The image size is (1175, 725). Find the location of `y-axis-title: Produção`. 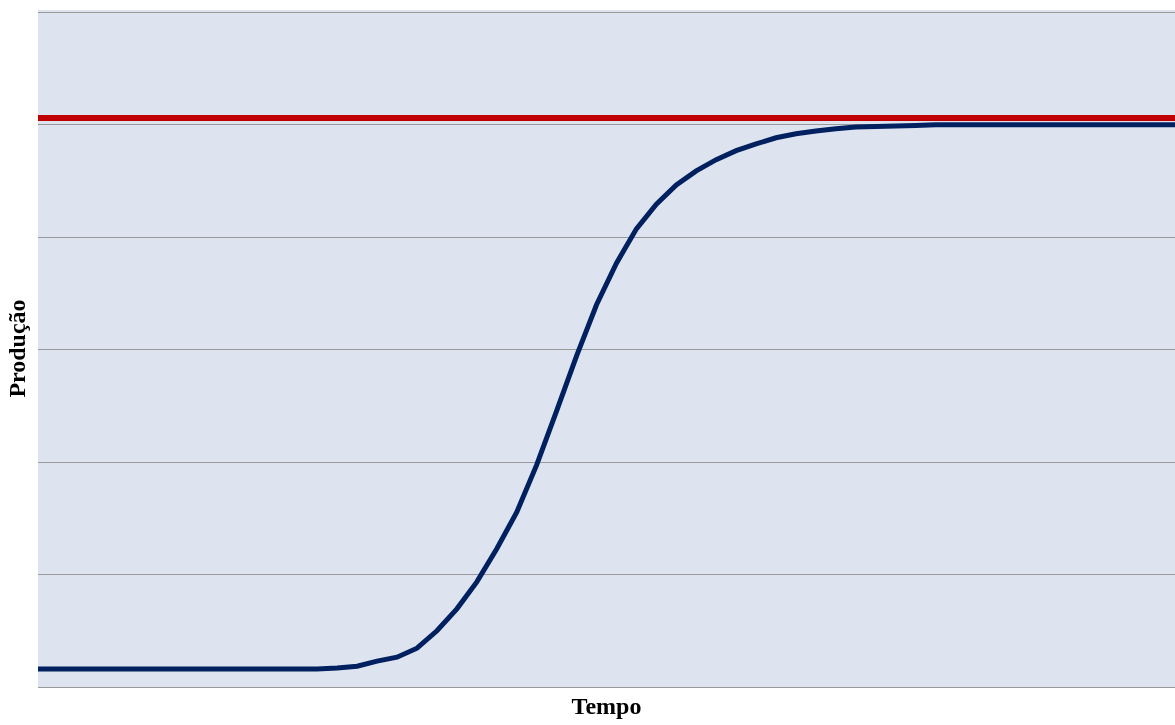

y-axis-title: Produção is located at coordinates (17, 348).